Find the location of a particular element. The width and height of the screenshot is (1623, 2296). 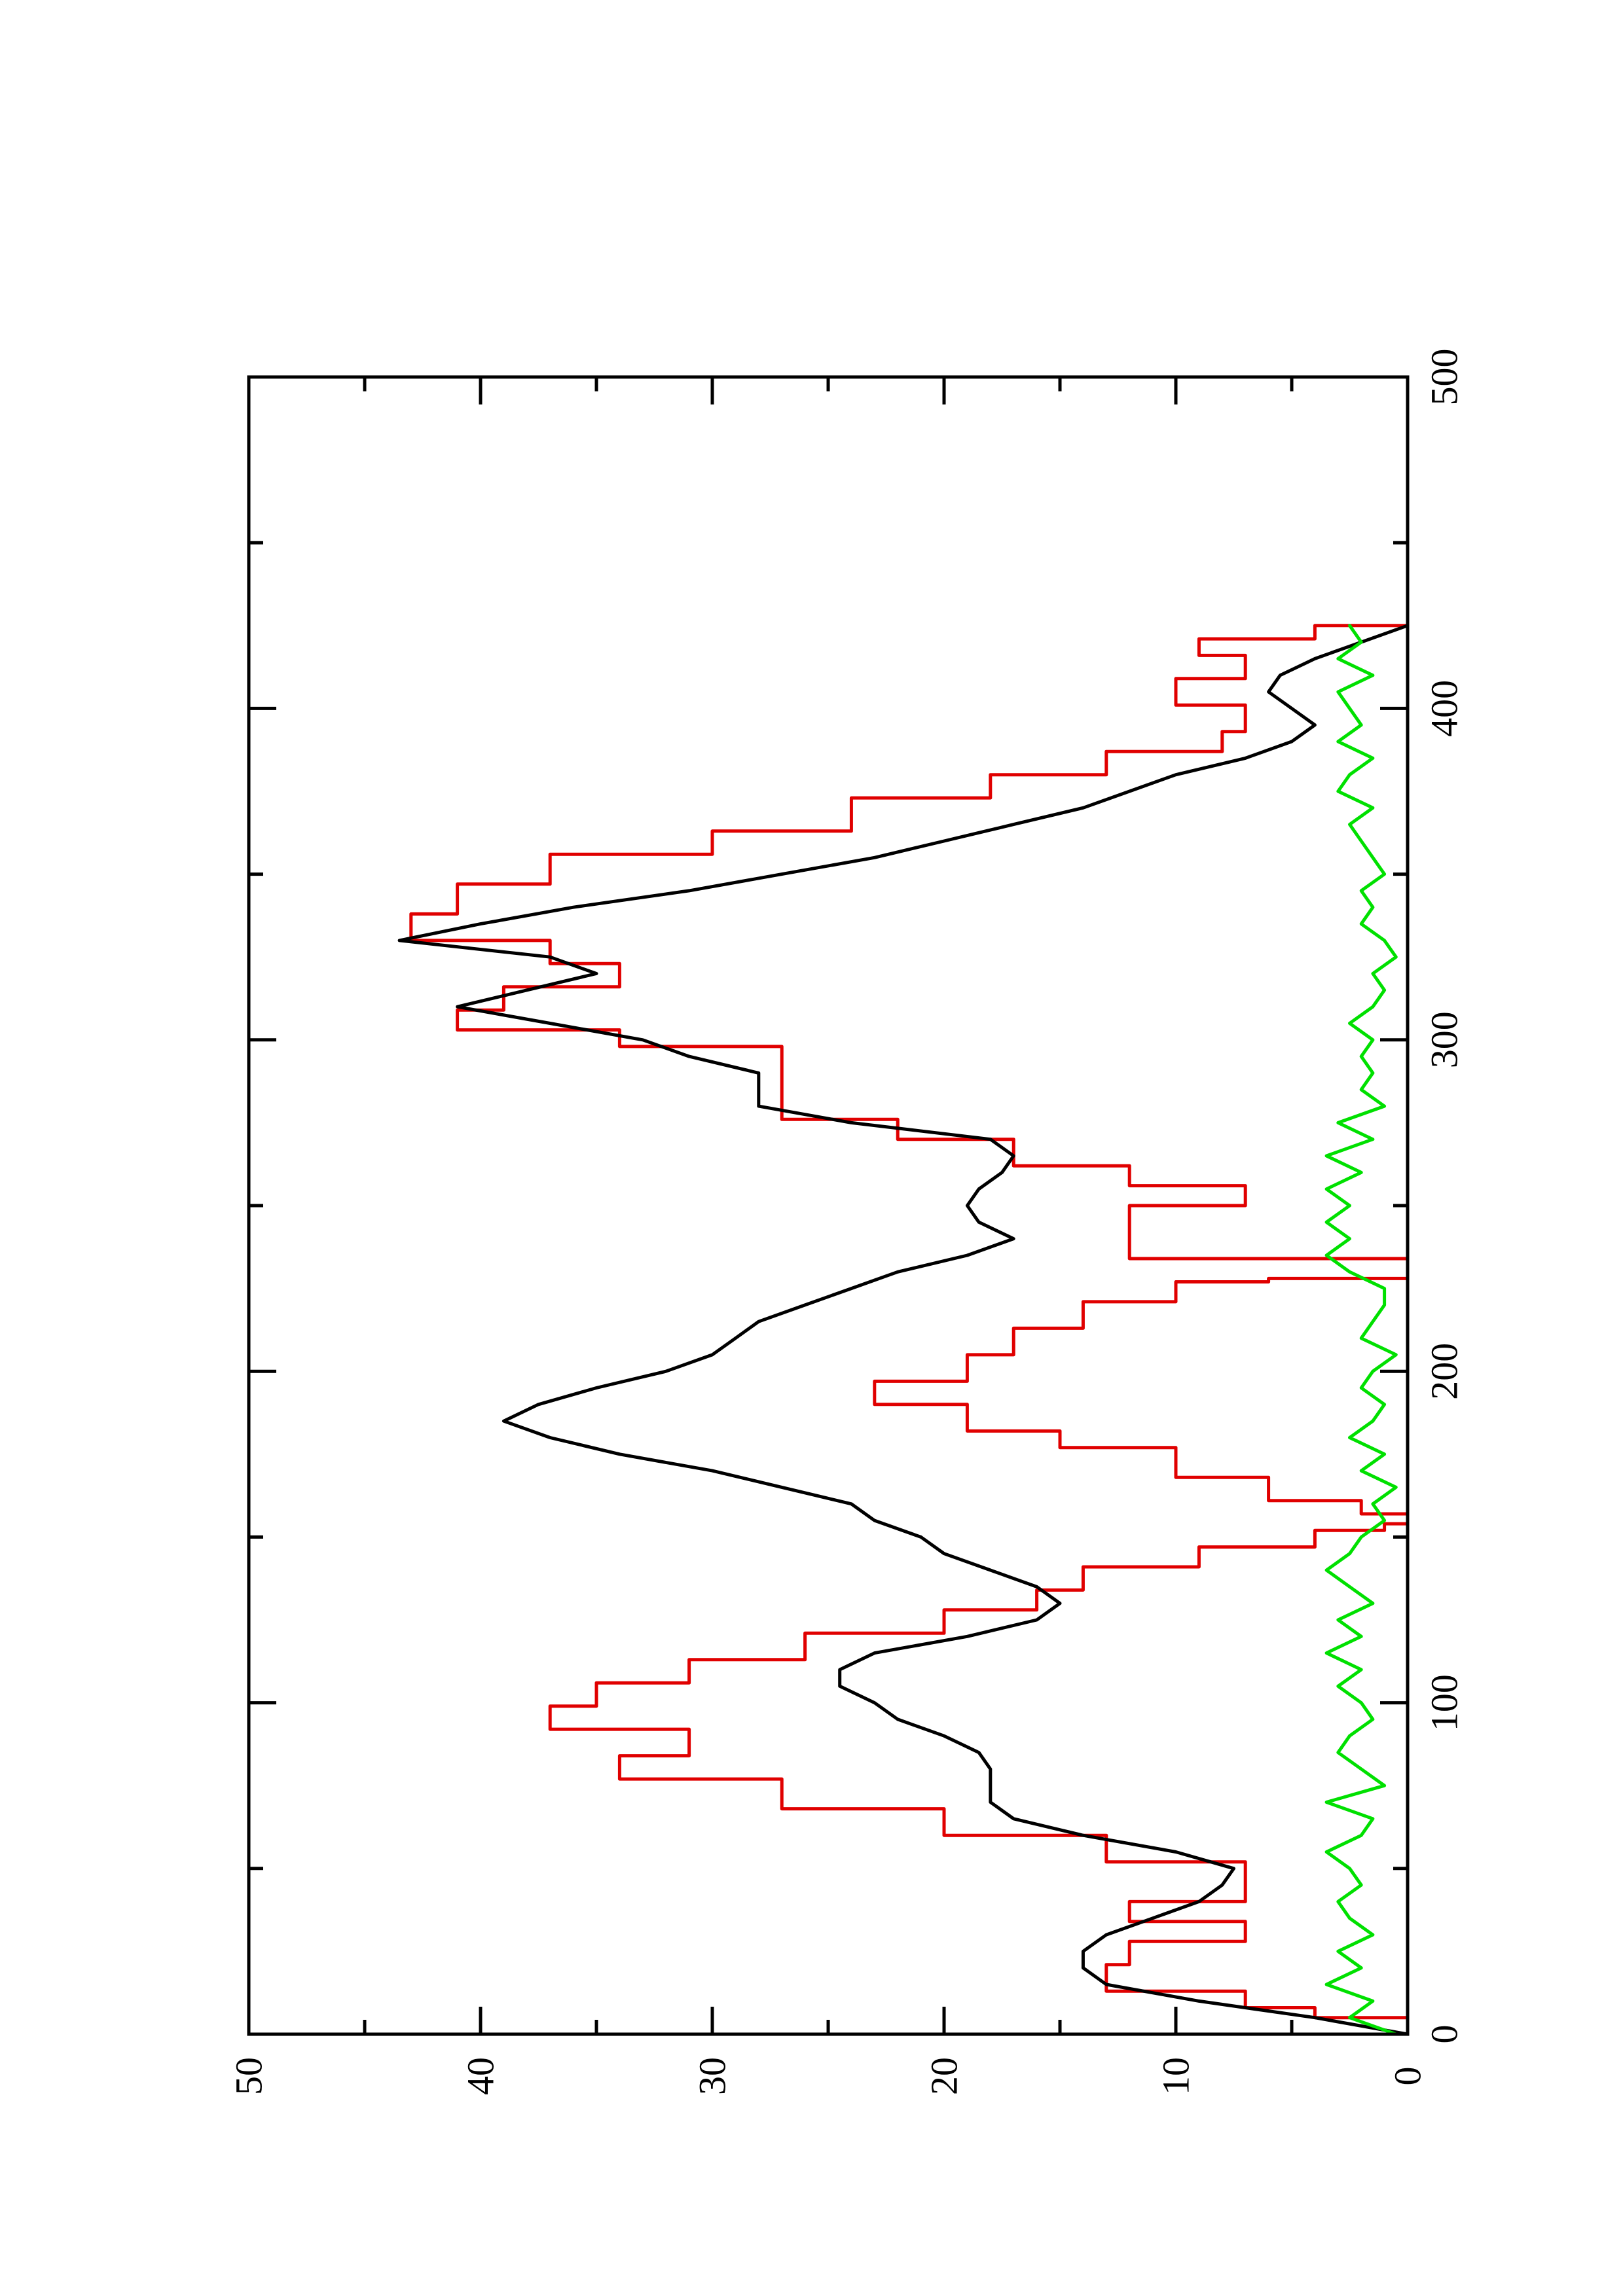

y-tick-label: 10 is located at coordinates (1176, 2076).